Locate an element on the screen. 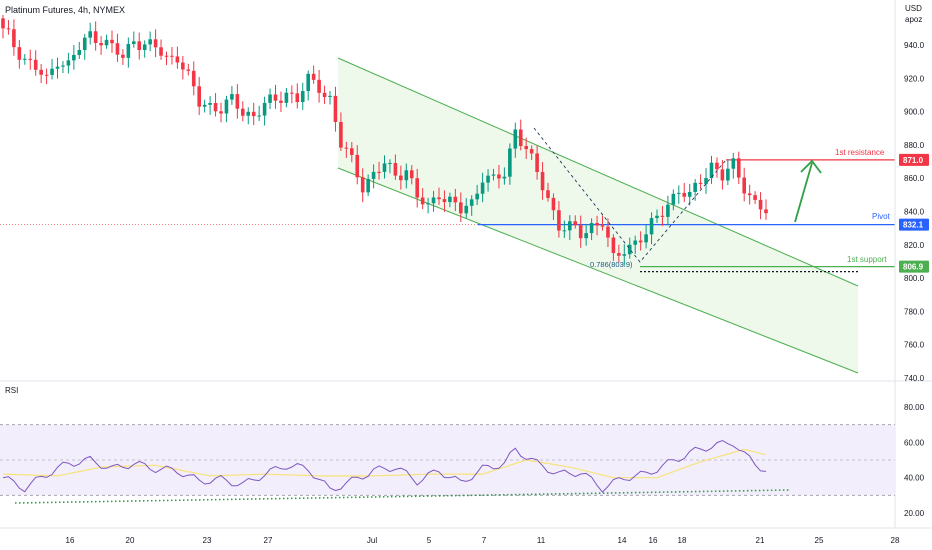 The image size is (932, 550). rsi-axis: 80.00 60.00 40.00 20.00 is located at coordinates (914, 460).